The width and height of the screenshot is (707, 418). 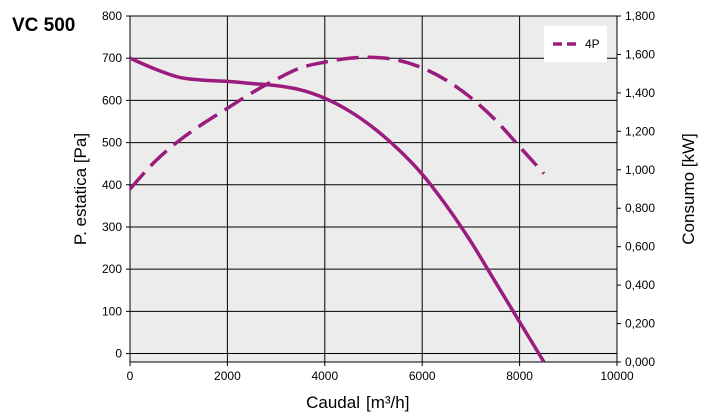 I want to click on x-tick-label: 4000, so click(x=324, y=376).